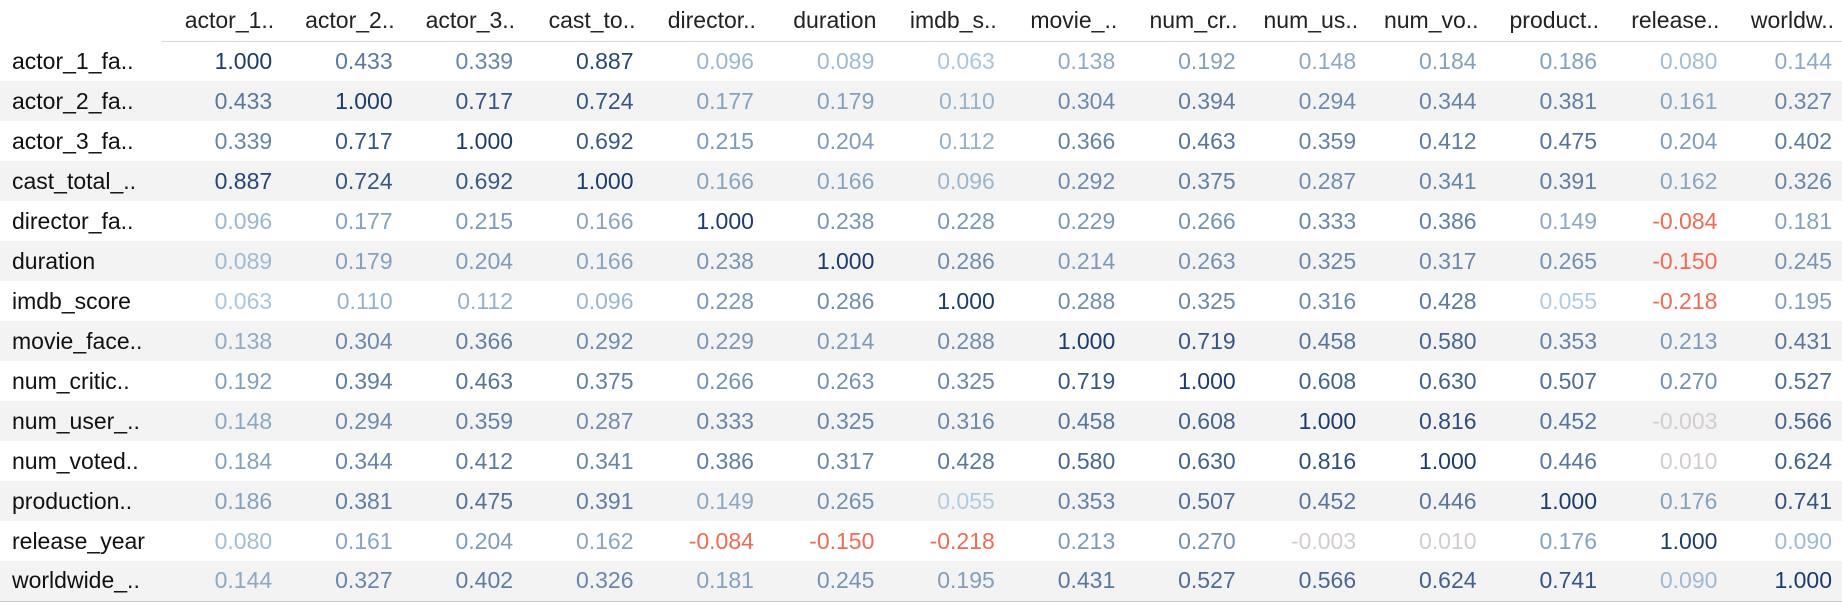 This screenshot has height=602, width=1842. What do you see at coordinates (1306, 21) in the screenshot?
I see `column-header: num_us..` at bounding box center [1306, 21].